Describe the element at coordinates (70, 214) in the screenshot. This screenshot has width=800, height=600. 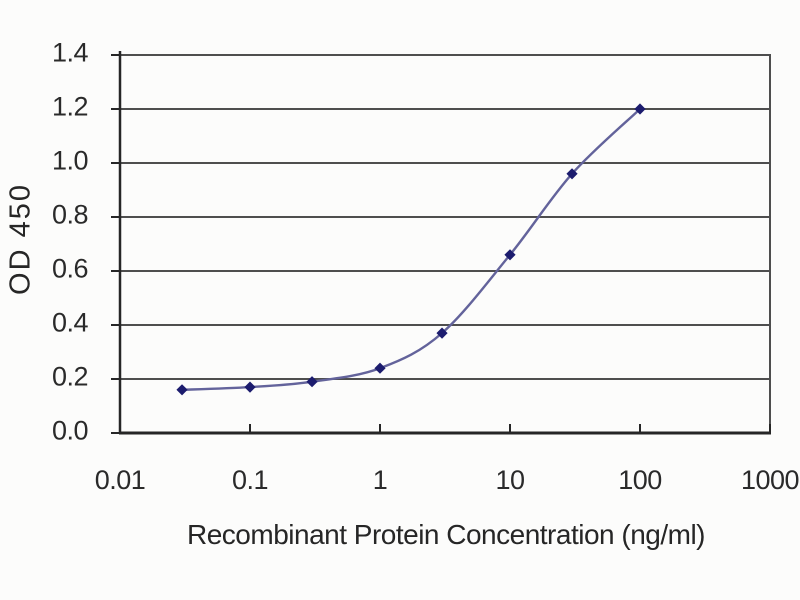
I see `y-tick-label: 0.8` at that location.